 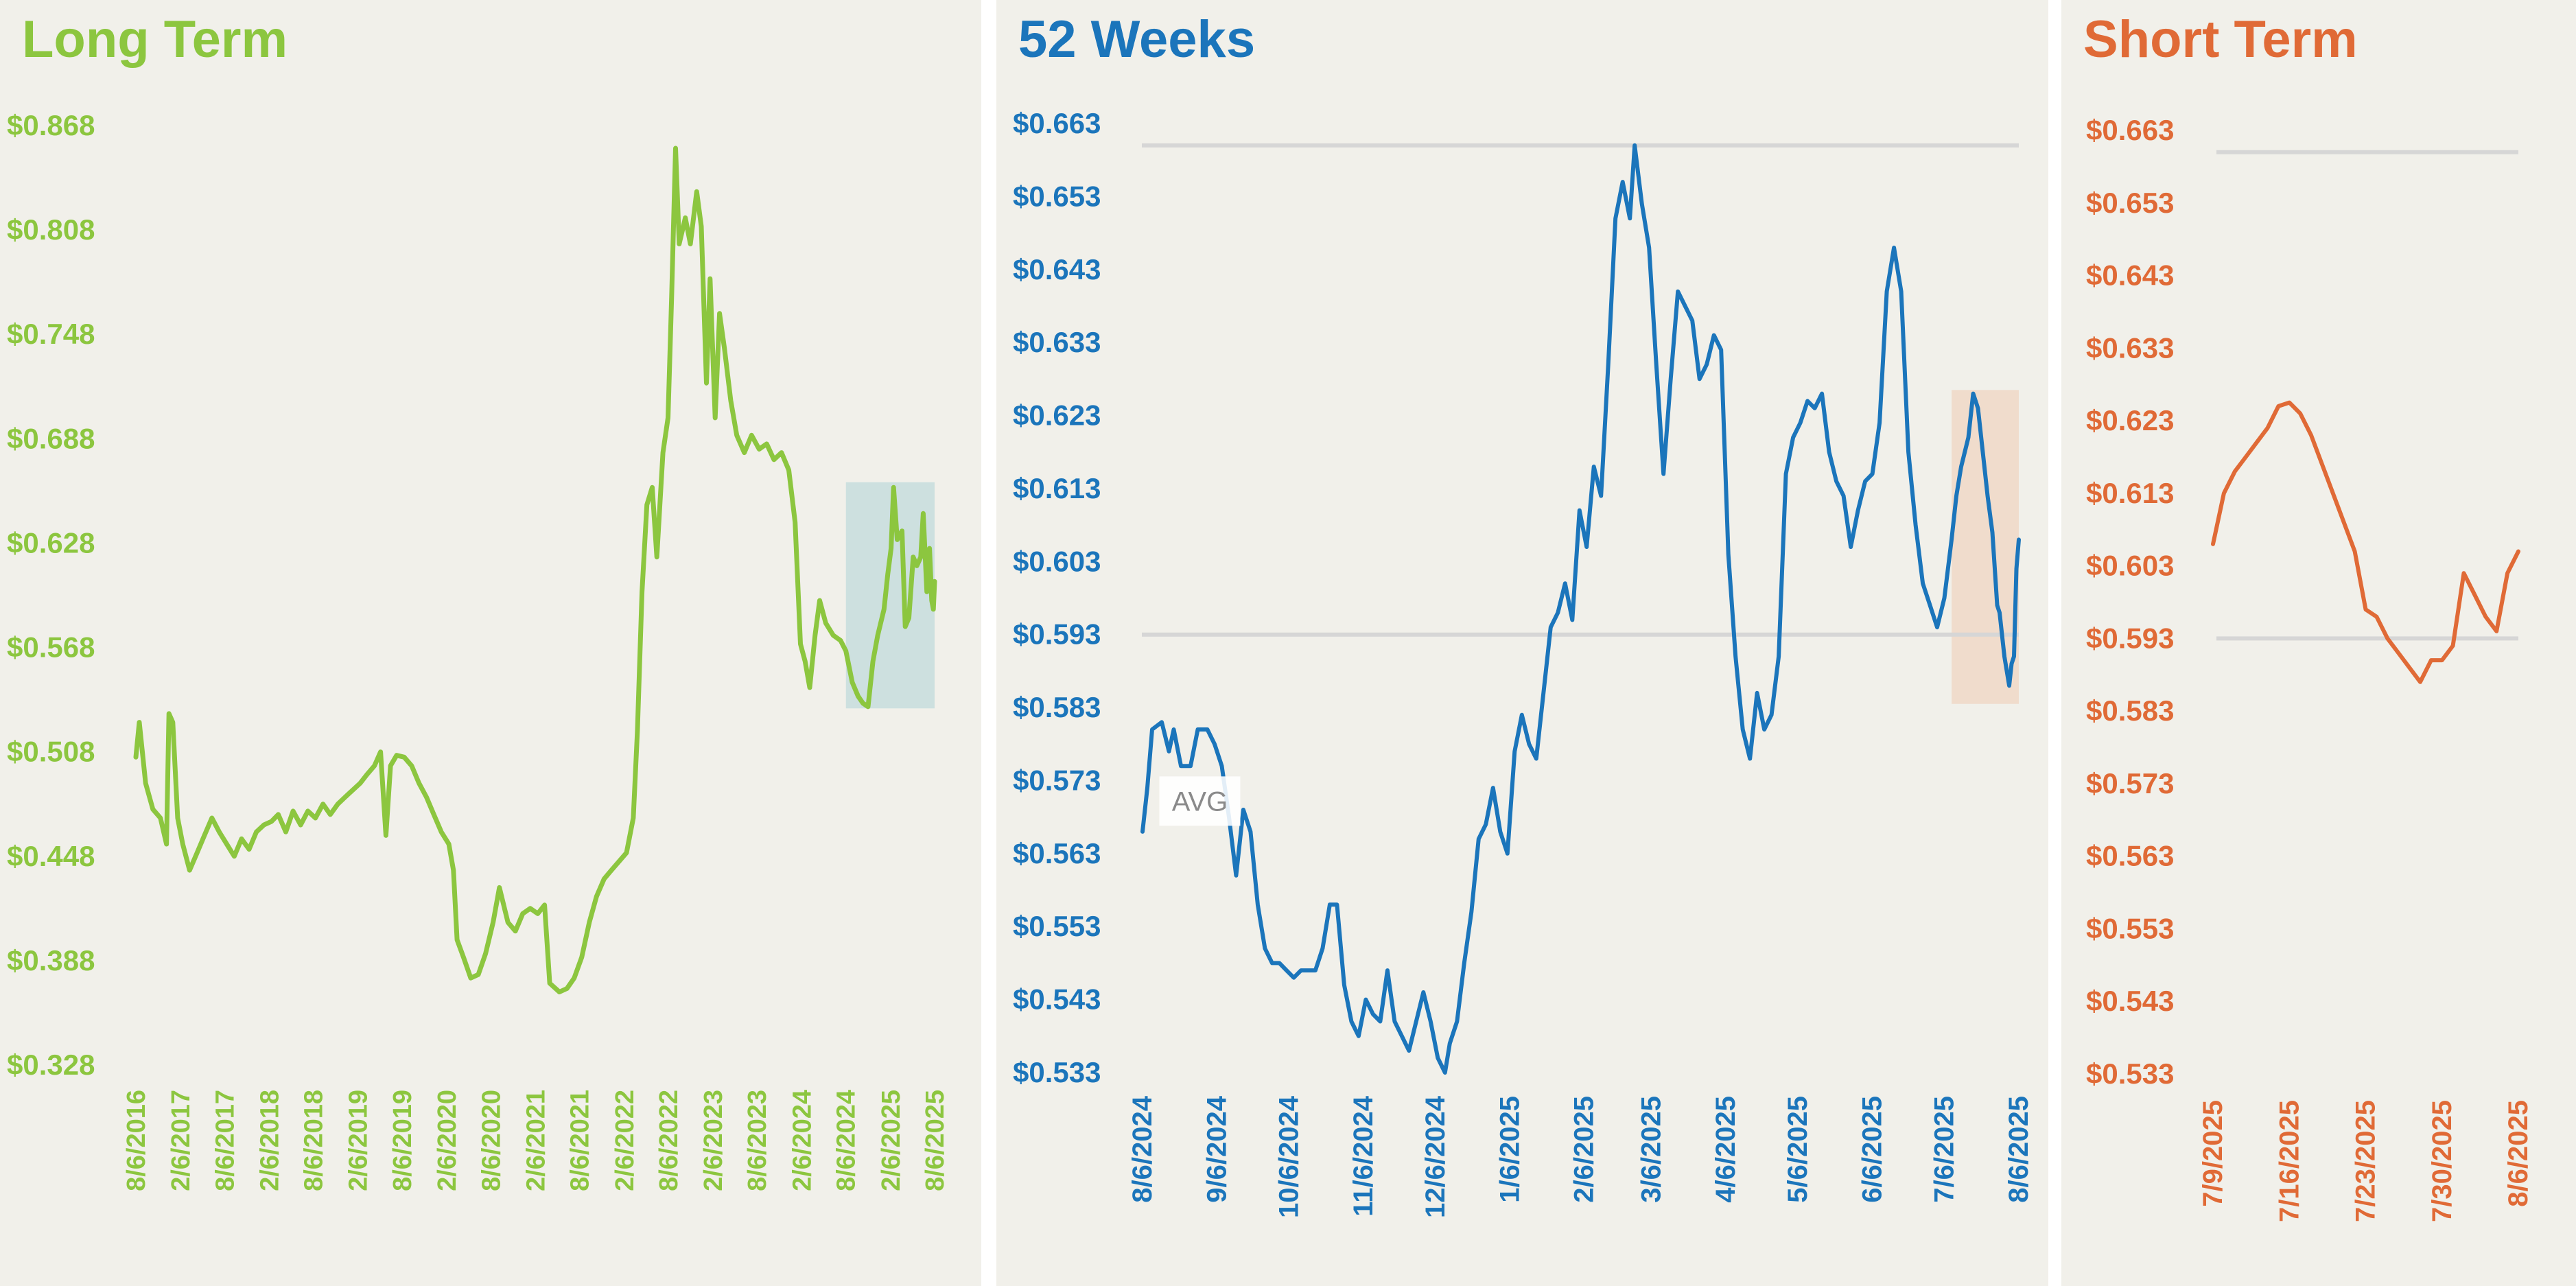 What do you see at coordinates (51, 961) in the screenshot?
I see `y-axis-tick-label: $0.388` at bounding box center [51, 961].